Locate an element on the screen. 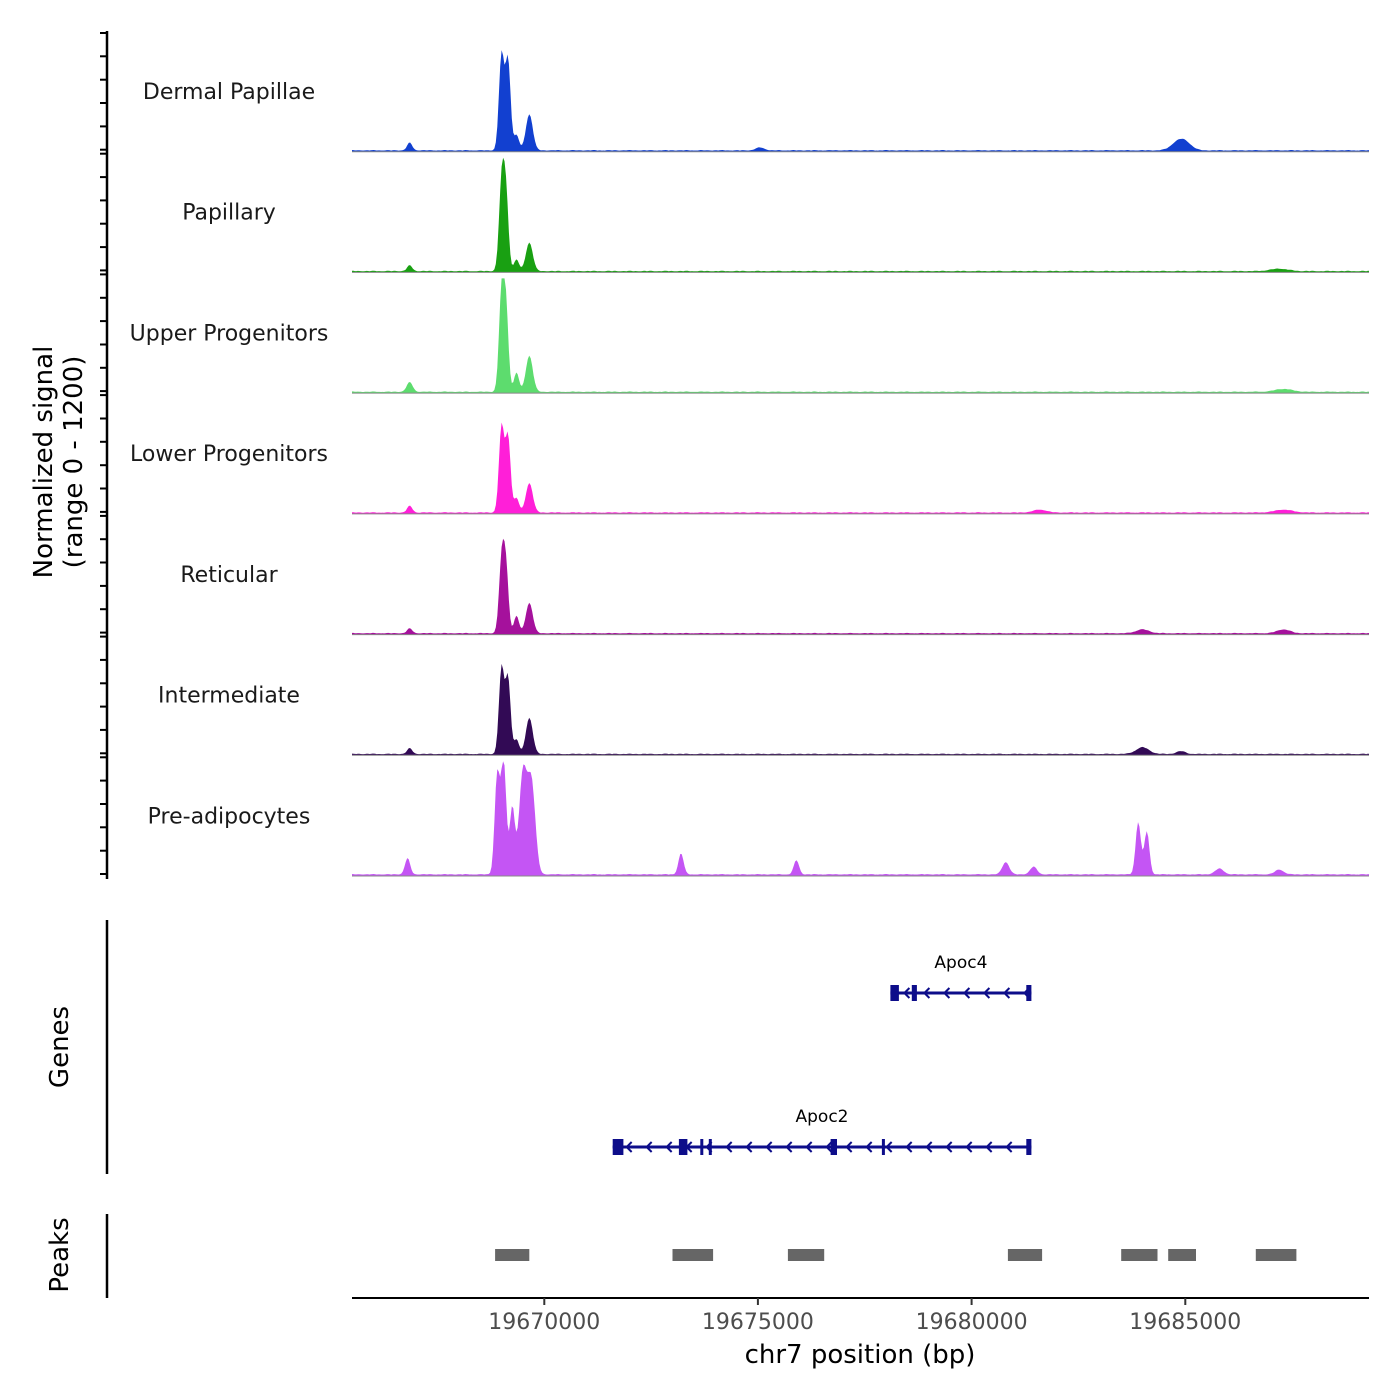  coverage-y-axis is located at coordinates (104, 455).